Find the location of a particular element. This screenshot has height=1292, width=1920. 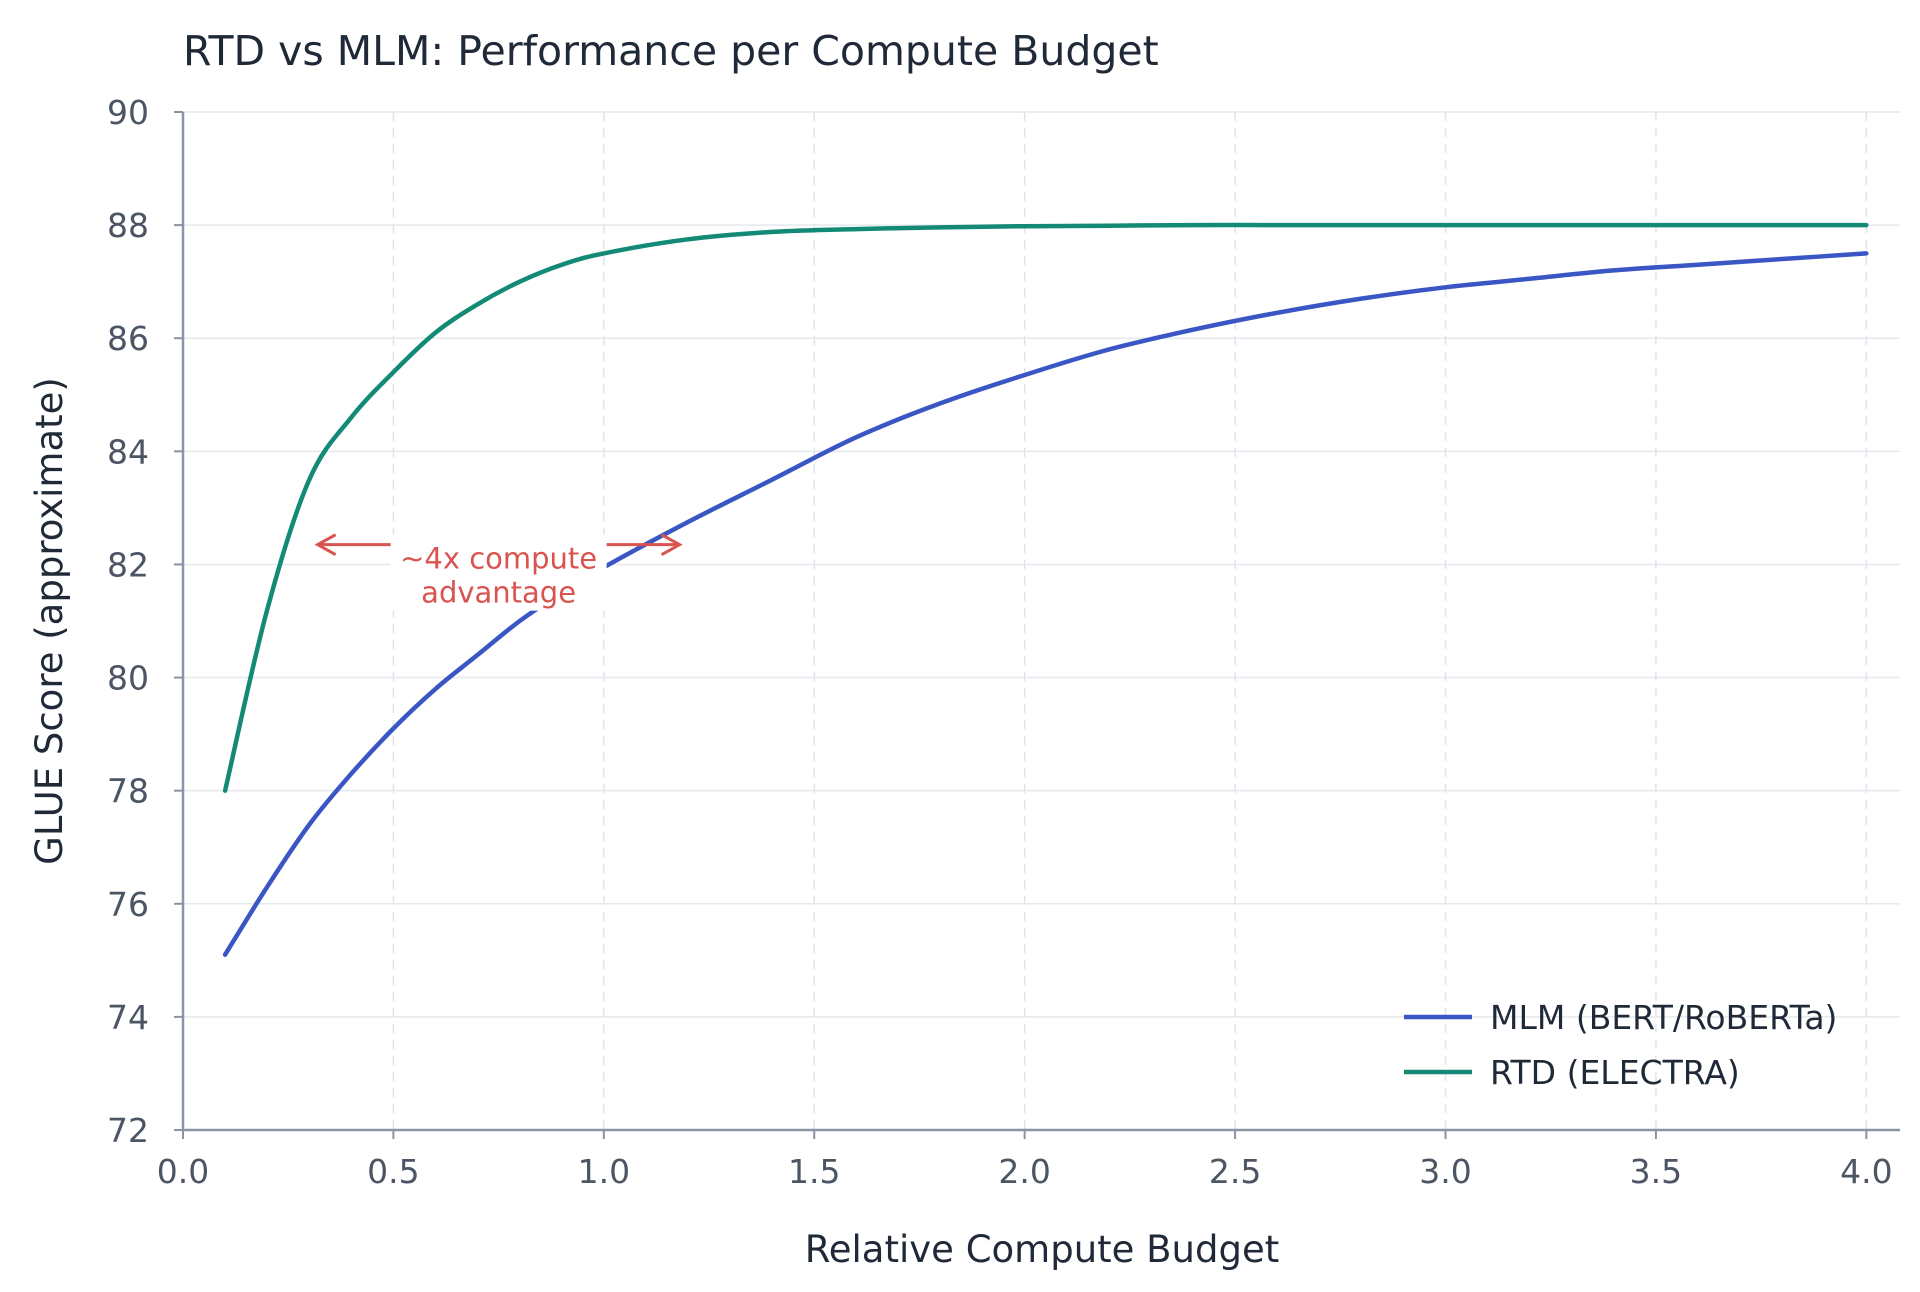

legend-label-mlm: MLM (BERT/RoBERTa) is located at coordinates (1663, 1017).